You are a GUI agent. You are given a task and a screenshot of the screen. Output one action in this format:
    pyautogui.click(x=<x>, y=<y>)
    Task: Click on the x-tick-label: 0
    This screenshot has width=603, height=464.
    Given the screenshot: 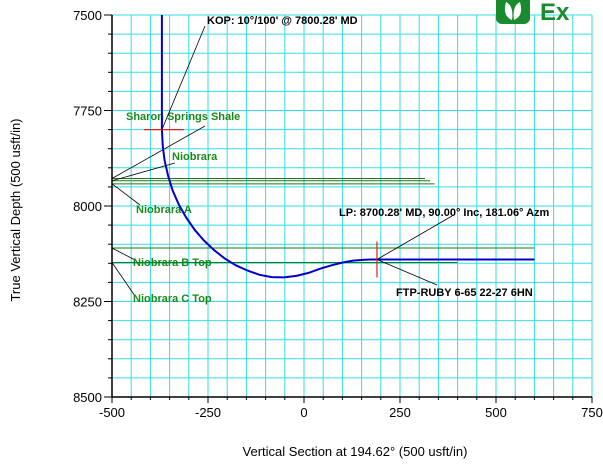 What is the action you would take?
    pyautogui.click(x=303, y=412)
    